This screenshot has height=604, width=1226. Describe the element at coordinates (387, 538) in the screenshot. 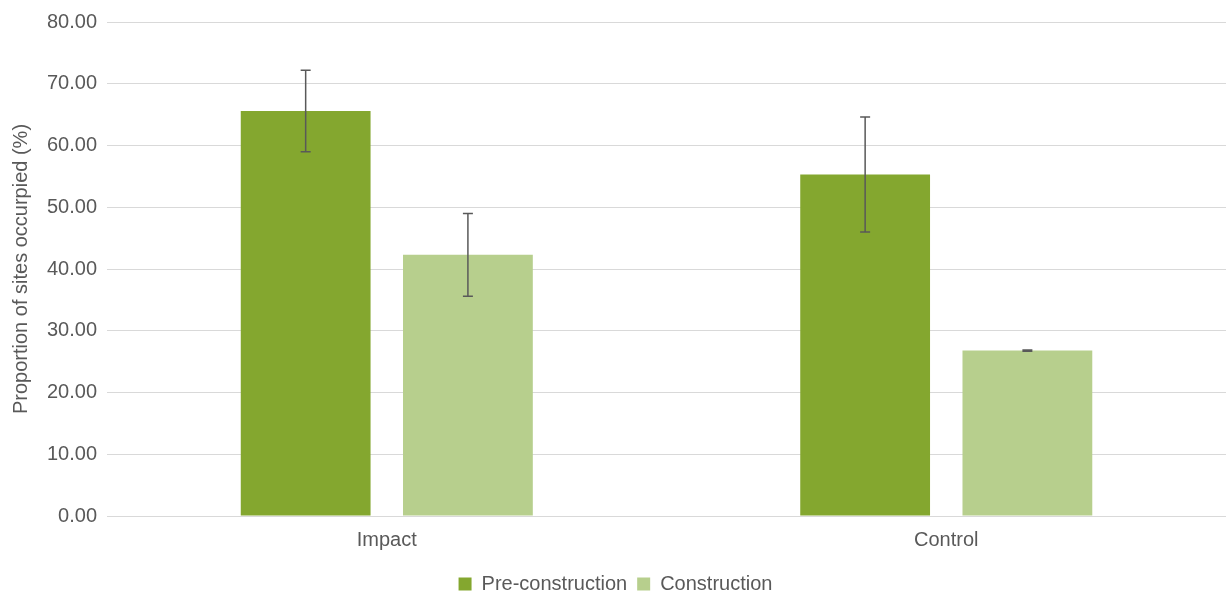

I see `x-tick-label: Impact` at that location.